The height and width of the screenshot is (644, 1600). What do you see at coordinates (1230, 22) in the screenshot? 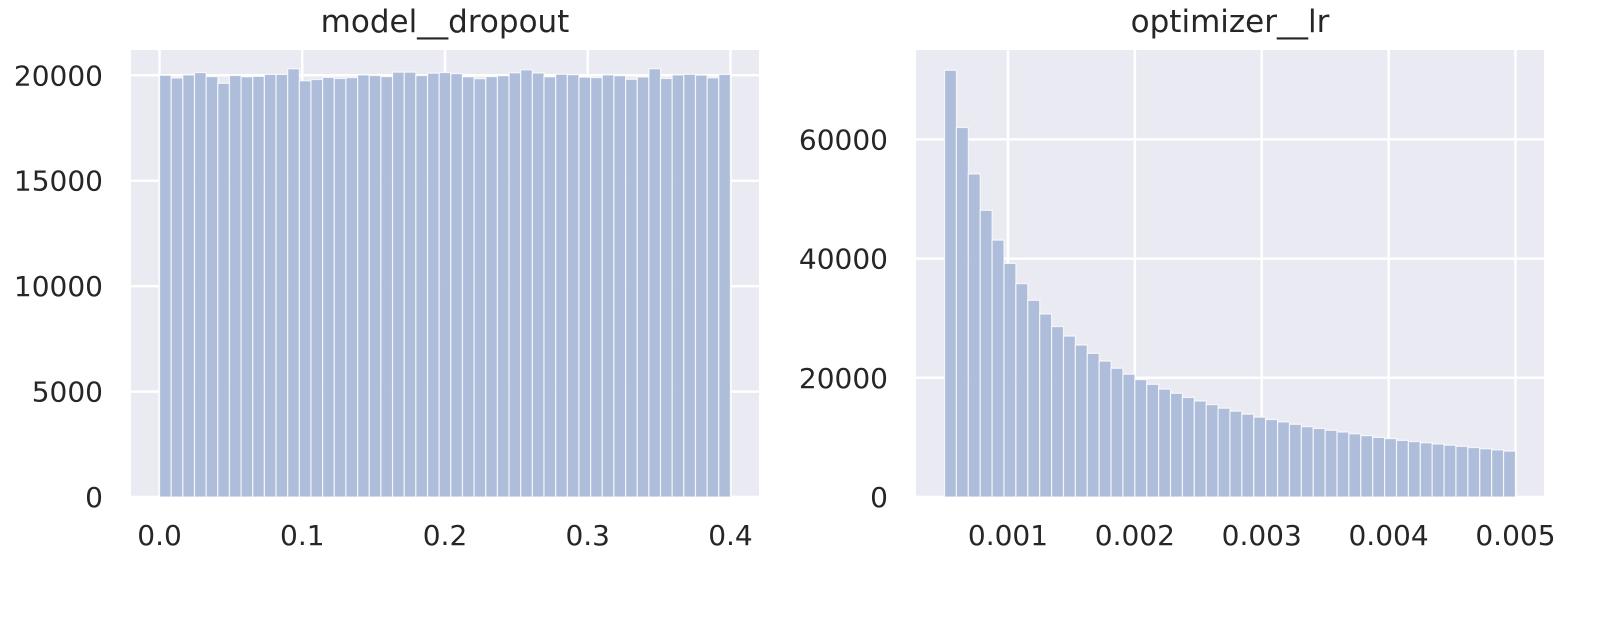
I see `lr-chart-title: optimizer__lr` at bounding box center [1230, 22].